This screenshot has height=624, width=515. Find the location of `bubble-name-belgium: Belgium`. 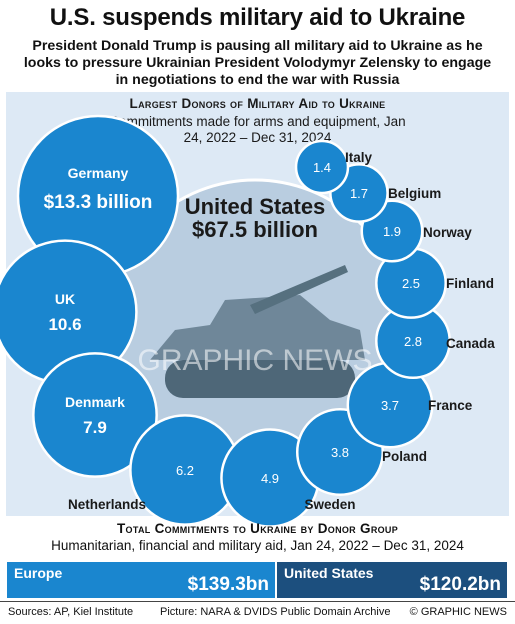

bubble-name-belgium: Belgium is located at coordinates (414, 193).